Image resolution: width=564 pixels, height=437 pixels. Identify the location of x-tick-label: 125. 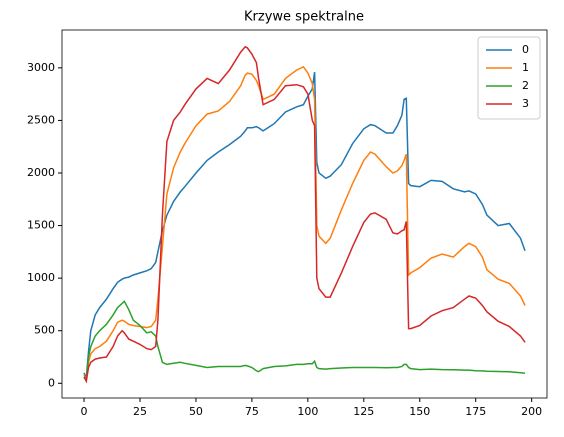
(363, 411).